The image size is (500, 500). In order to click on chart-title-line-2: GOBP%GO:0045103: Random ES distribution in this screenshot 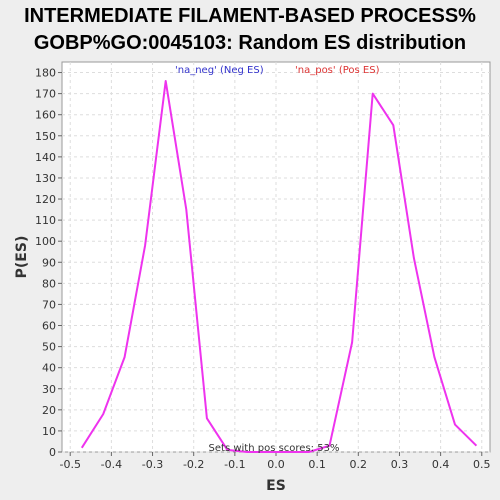, I will do `click(250, 43)`.